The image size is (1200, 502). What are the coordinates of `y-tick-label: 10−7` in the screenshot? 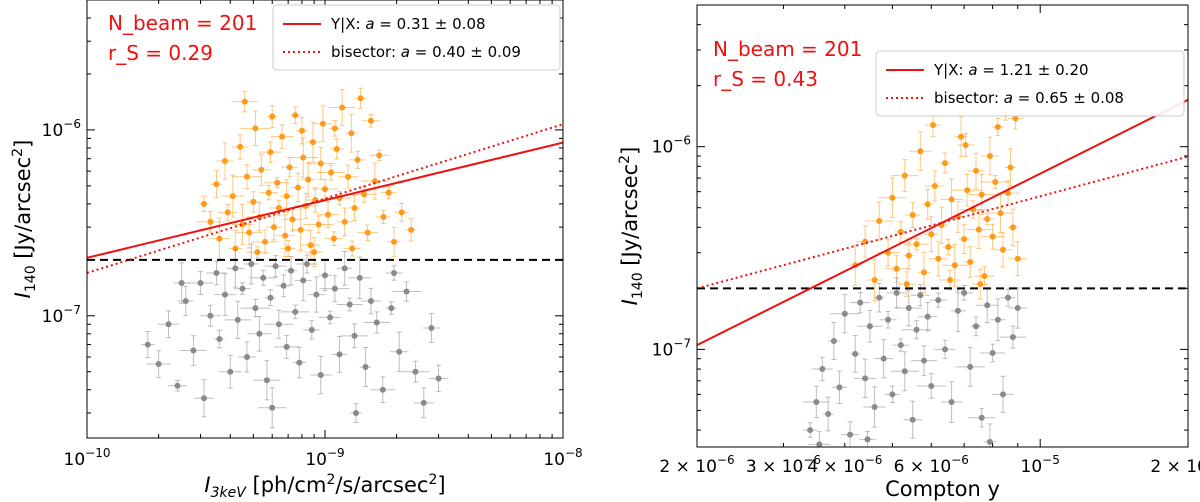 It's located at (61, 315).